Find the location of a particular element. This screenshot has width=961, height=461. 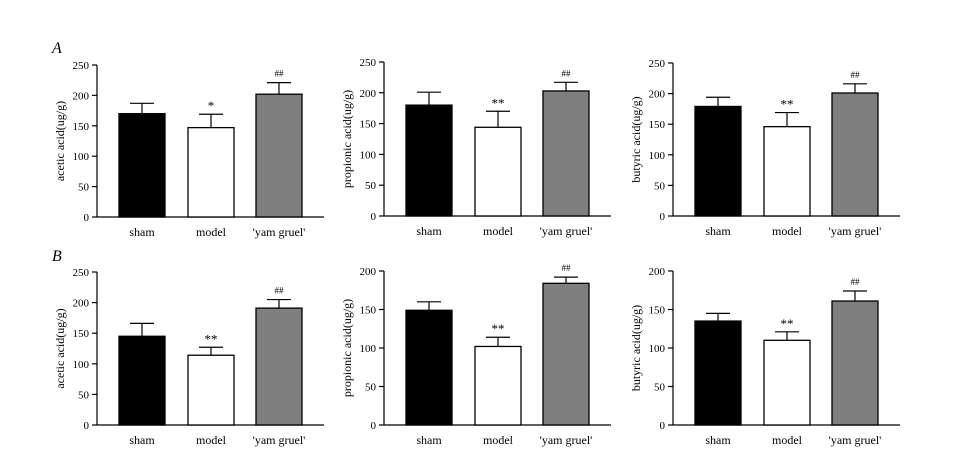

panel-label-a: A is located at coordinates (56, 48).